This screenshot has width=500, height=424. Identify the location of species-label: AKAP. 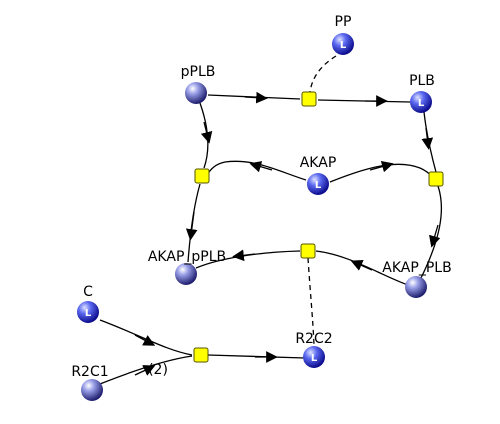
(318, 163).